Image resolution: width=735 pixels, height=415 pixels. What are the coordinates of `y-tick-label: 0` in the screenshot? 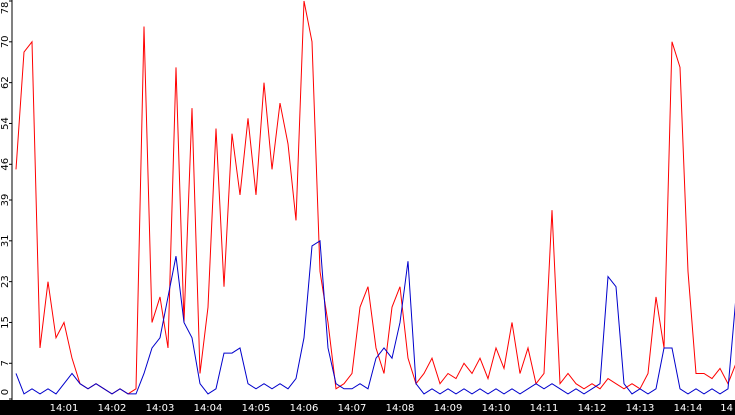 It's located at (5, 392).